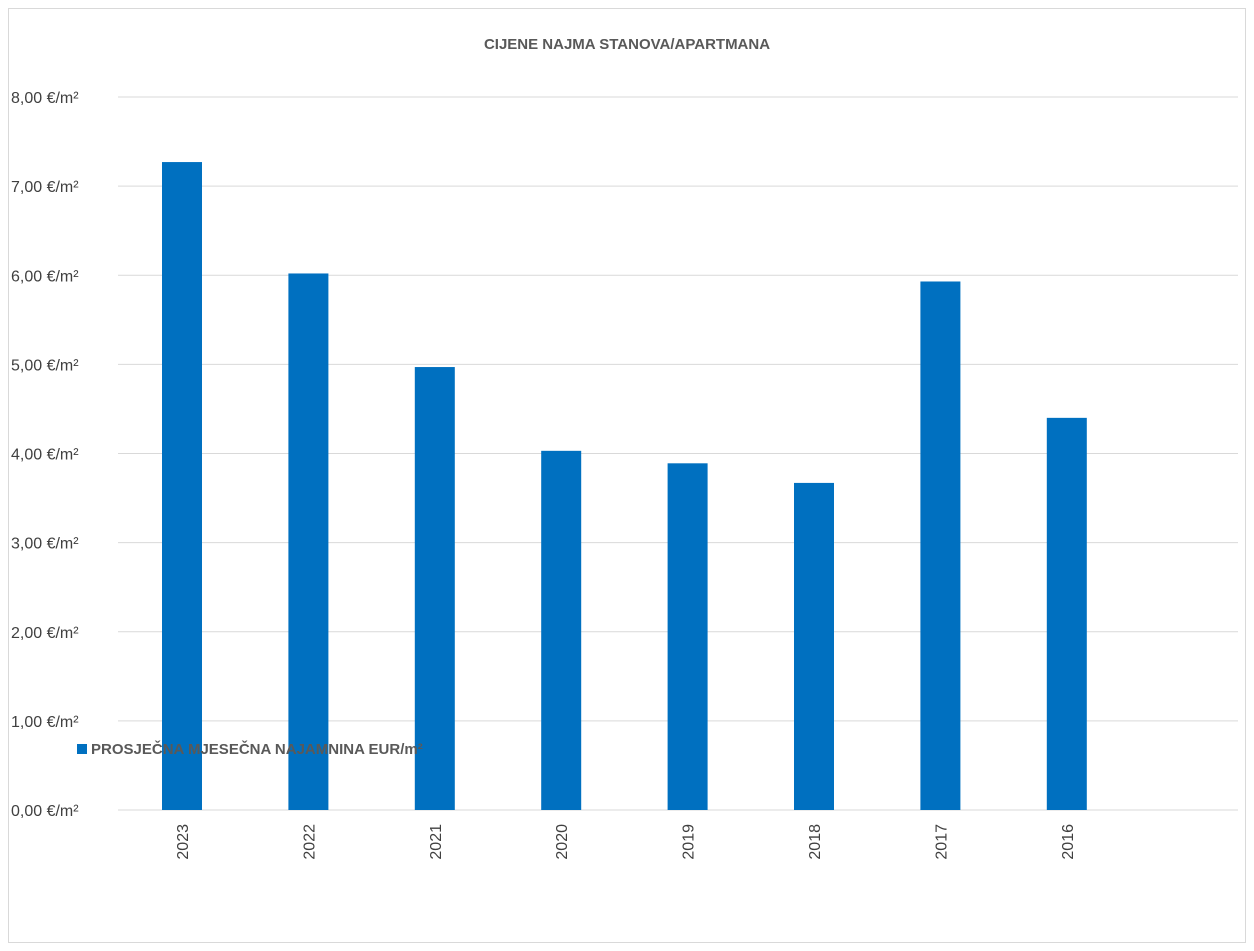  Describe the element at coordinates (940, 545) in the screenshot. I see `bar-2017` at that location.